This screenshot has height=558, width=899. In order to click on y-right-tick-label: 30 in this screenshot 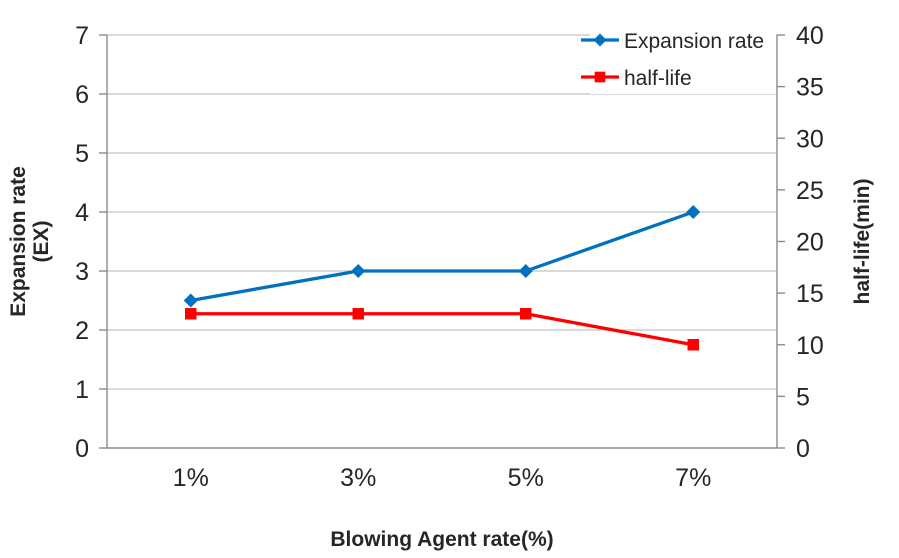, I will do `click(810, 139)`.